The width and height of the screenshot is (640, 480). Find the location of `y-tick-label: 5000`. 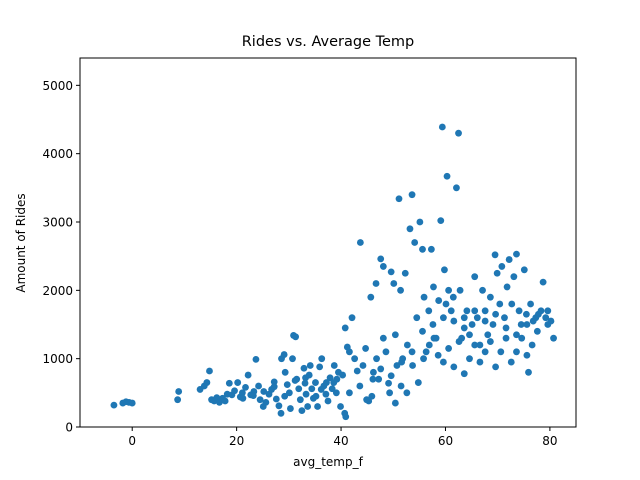

y-tick-label: 5000 is located at coordinates (57, 86).